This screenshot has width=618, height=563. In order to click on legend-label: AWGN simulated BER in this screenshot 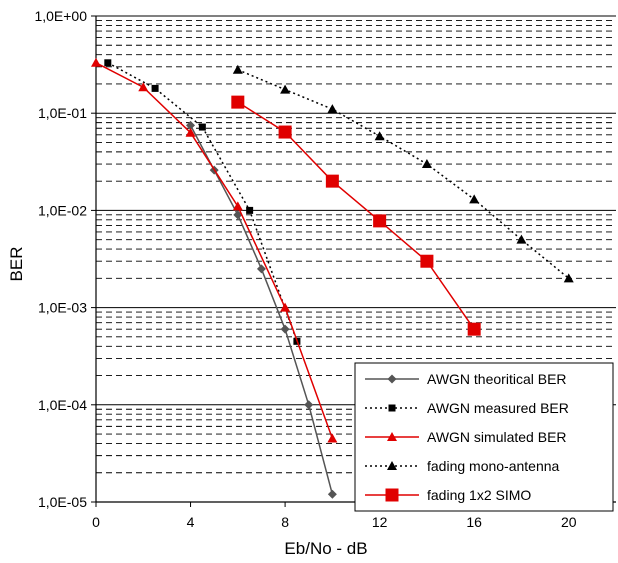, I will do `click(497, 437)`.